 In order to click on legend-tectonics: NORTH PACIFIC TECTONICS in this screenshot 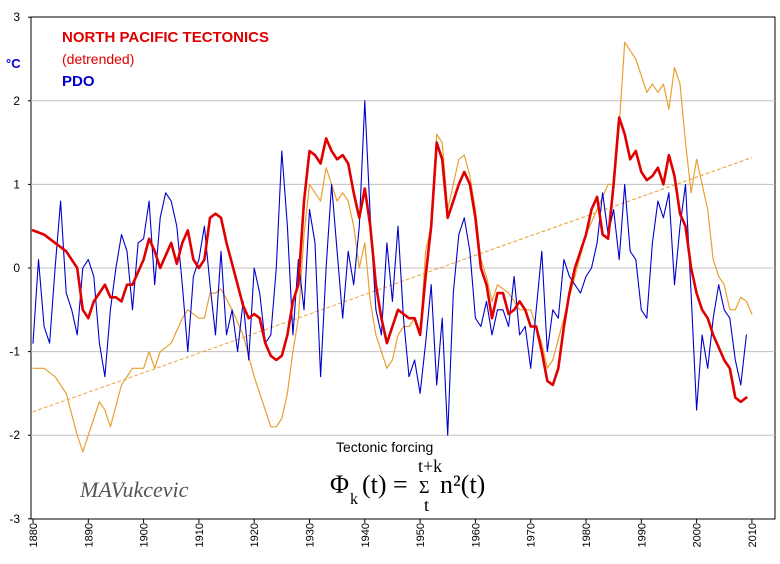, I will do `click(165, 37)`.